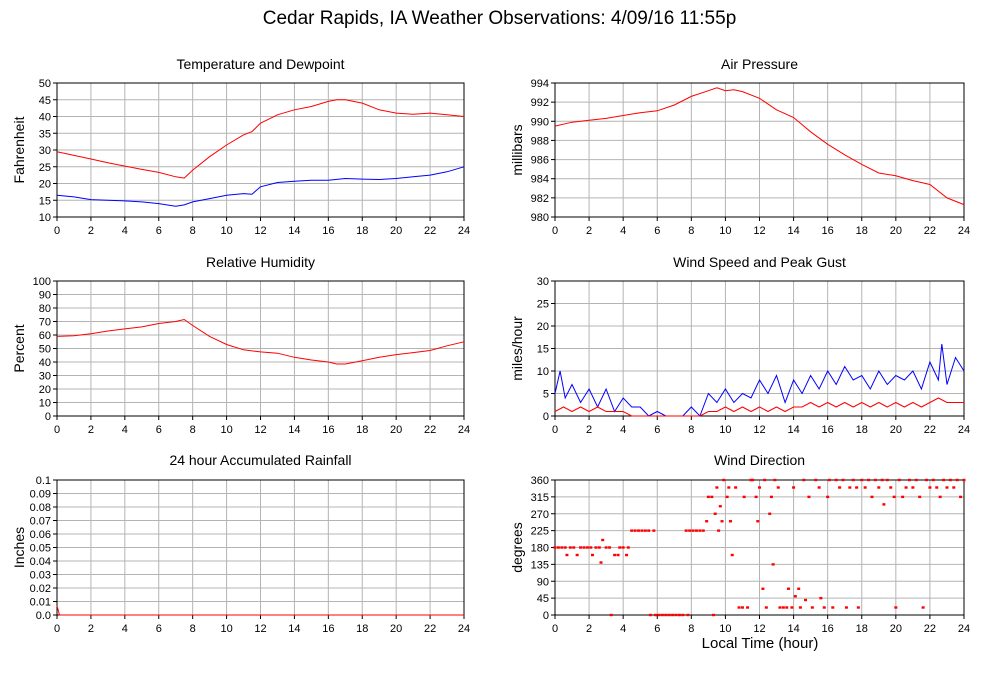  Describe the element at coordinates (45, 134) in the screenshot. I see `y-tick-label: 35` at that location.